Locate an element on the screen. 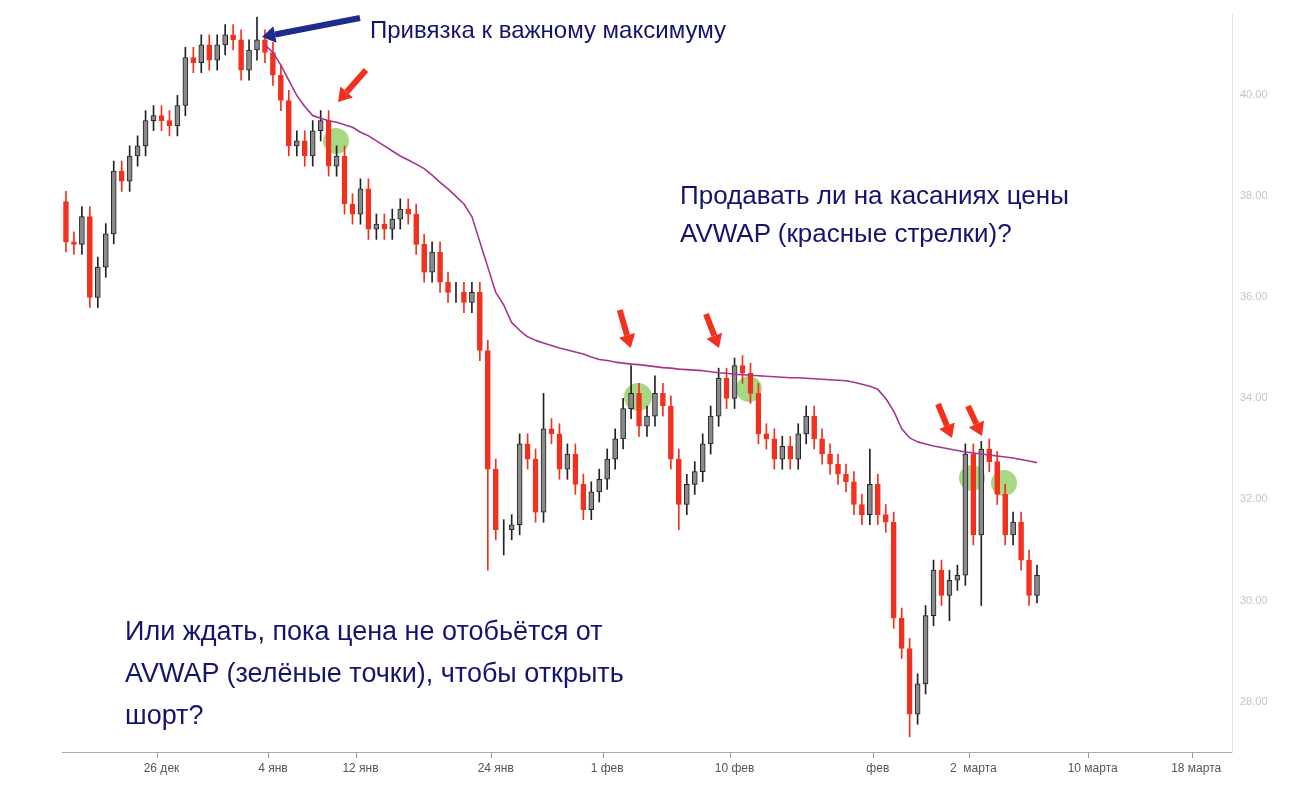 This screenshot has width=1290, height=807. x-tick-label: 26 дек is located at coordinates (162, 767).